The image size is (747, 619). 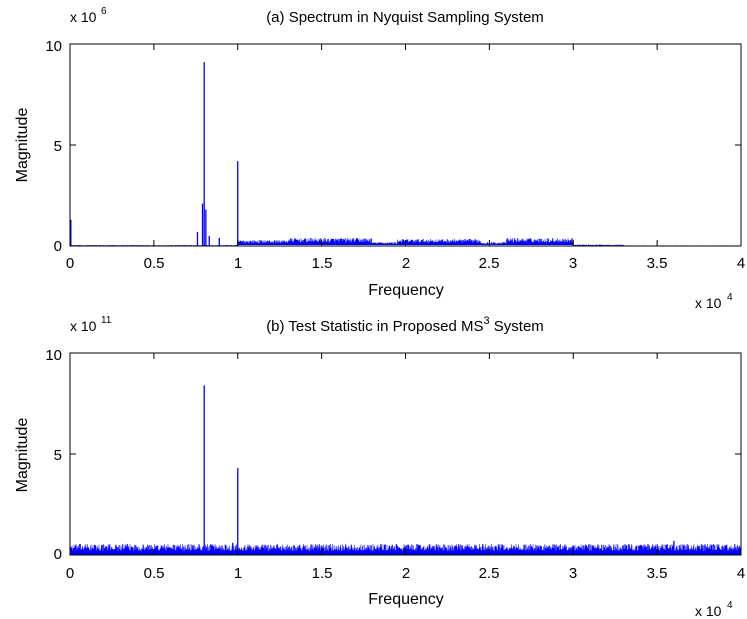 I want to click on chart-a-title: (a) Spectrum in Nyquist Sampling System, so click(x=405, y=17).